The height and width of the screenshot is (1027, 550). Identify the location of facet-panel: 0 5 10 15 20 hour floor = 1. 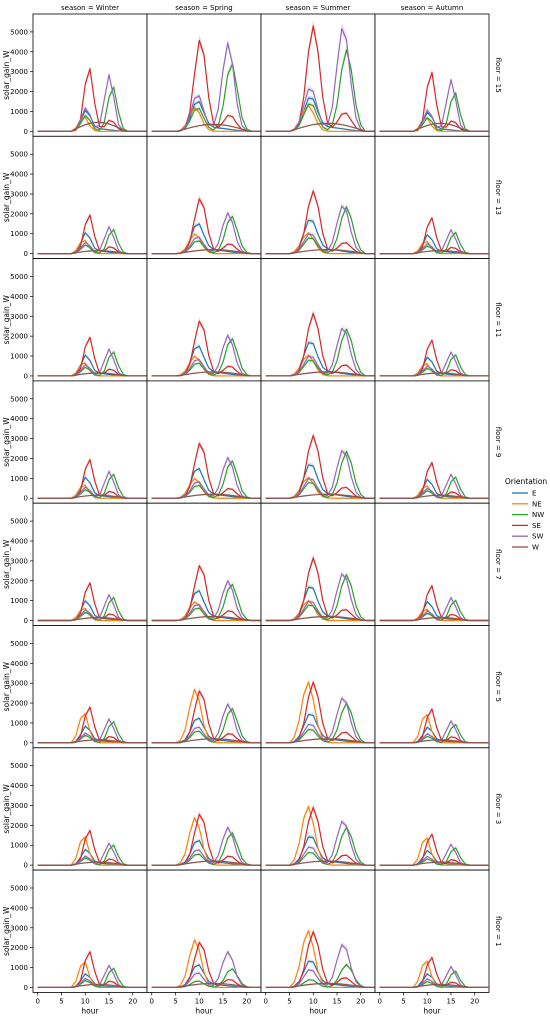
(438, 942).